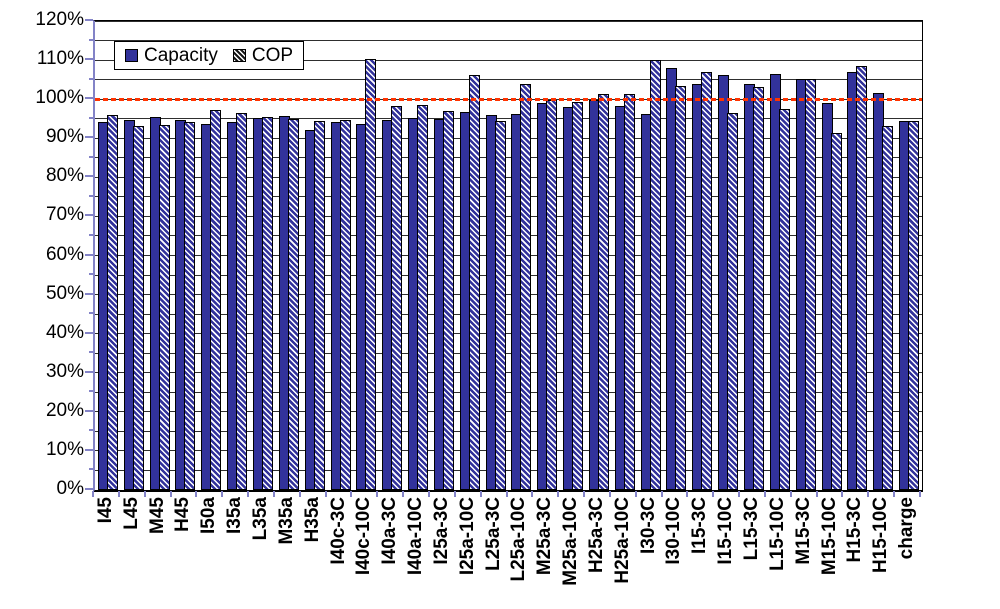 The width and height of the screenshot is (1000, 609). Describe the element at coordinates (209, 515) in the screenshot. I see `x-axis-tick-label: I50a` at that location.